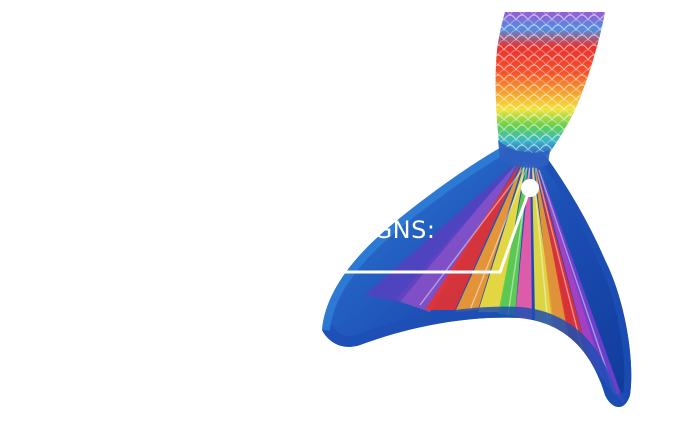 The image size is (700, 427). Describe the element at coordinates (441, 226) in the screenshot. I see `callout-pointer` at that location.